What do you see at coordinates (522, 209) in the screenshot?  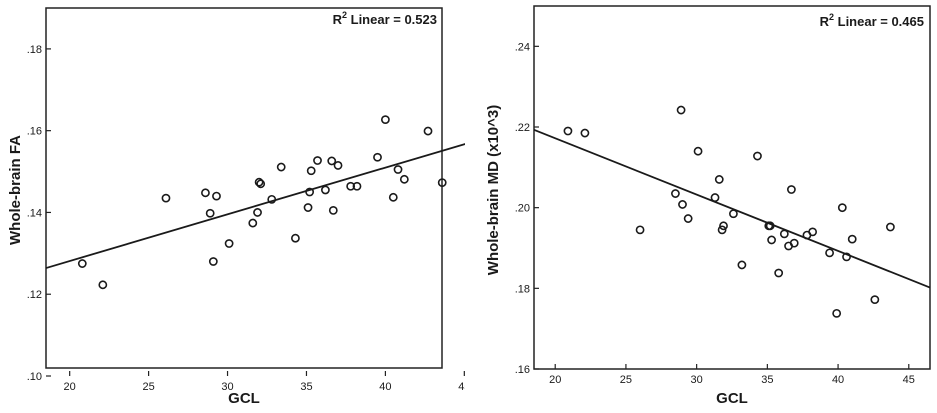 I see `y-tick-label: .20` at bounding box center [522, 209].